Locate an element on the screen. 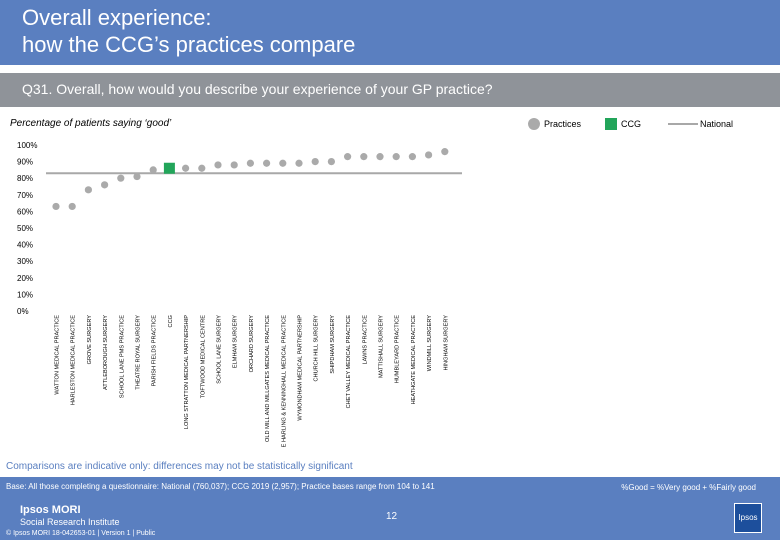 Image resolution: width=780 pixels, height=540 pixels. legend-practices-label: Practices is located at coordinates (563, 124).